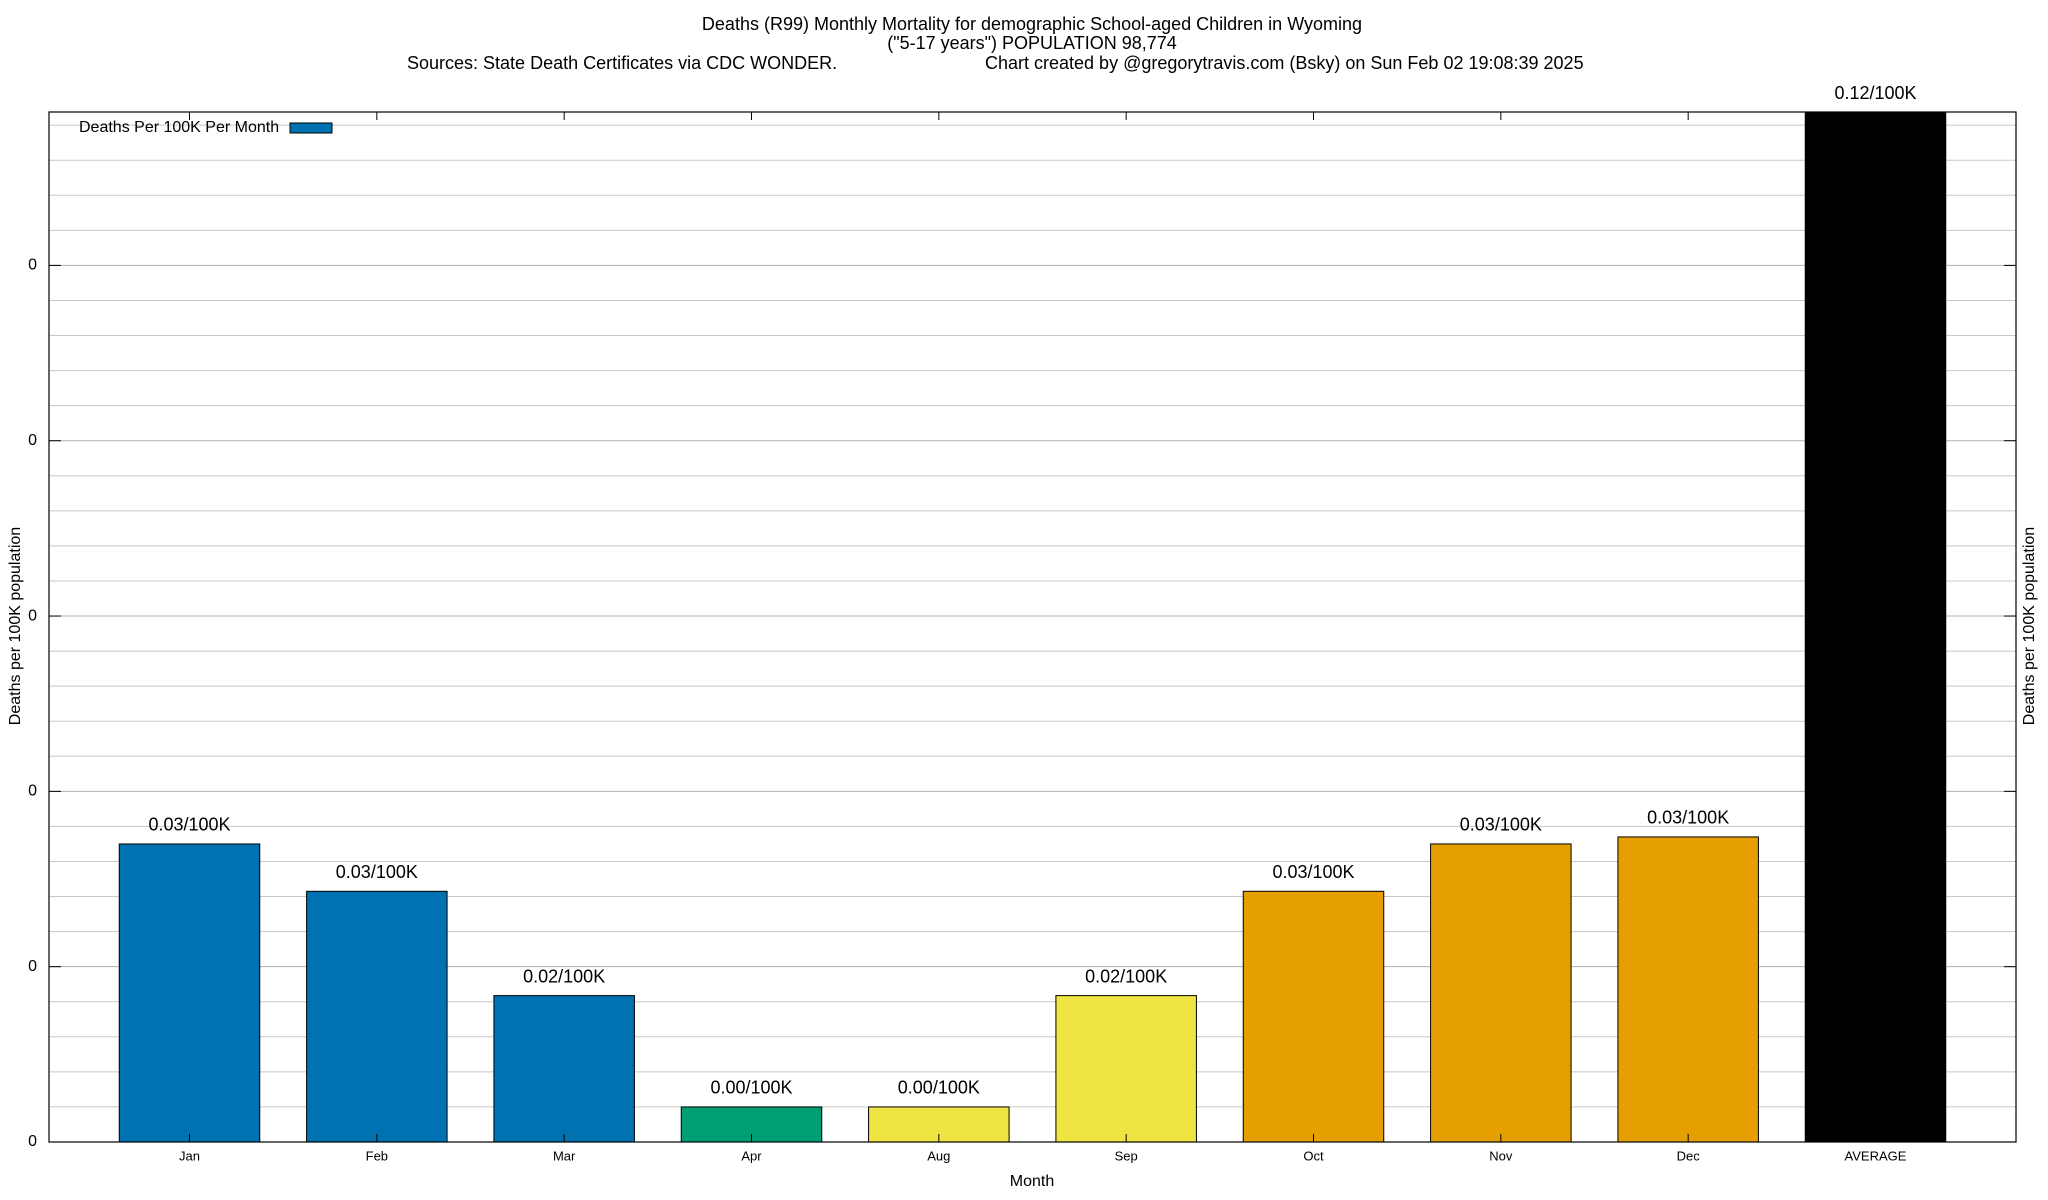  I want to click on legend-label: Deaths Per 100K Per Month, so click(179, 127).